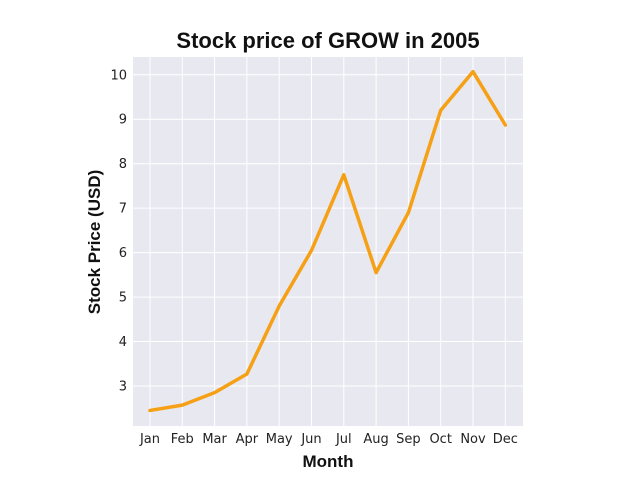 The height and width of the screenshot is (480, 640). I want to click on y-tick-label: 8, so click(123, 164).